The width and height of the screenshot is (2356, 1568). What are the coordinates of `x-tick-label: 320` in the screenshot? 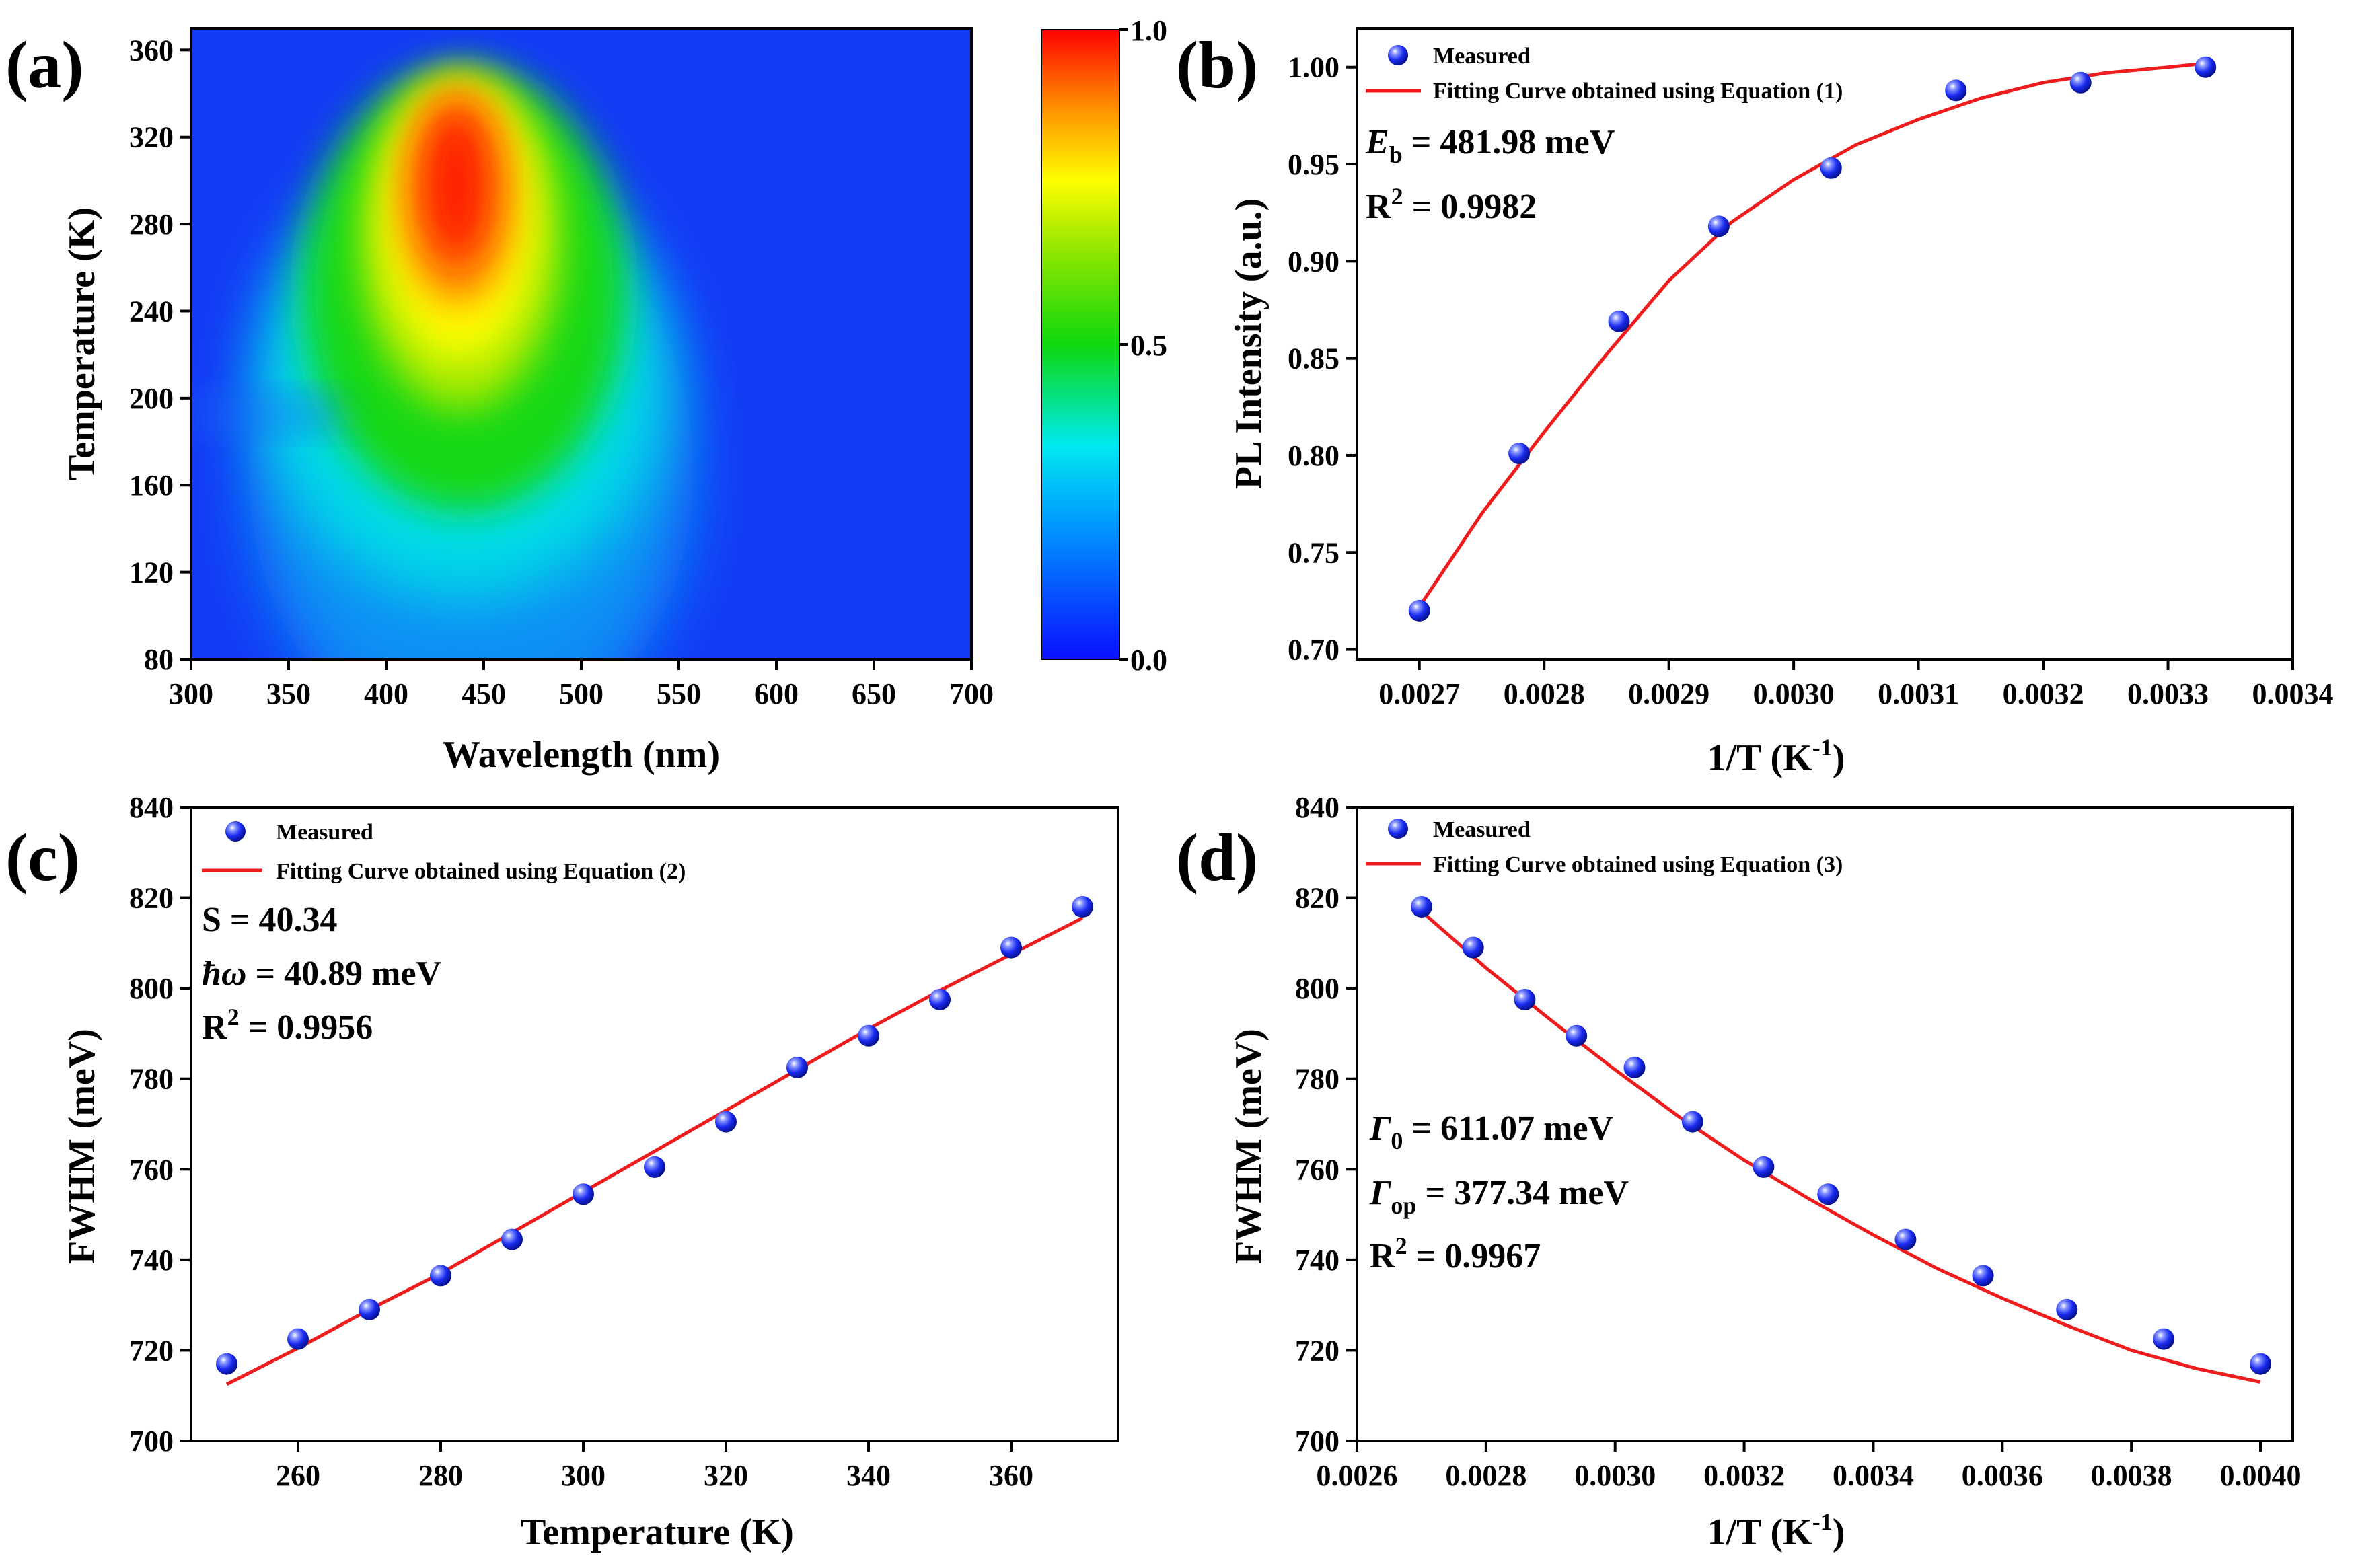 It's located at (726, 1475).